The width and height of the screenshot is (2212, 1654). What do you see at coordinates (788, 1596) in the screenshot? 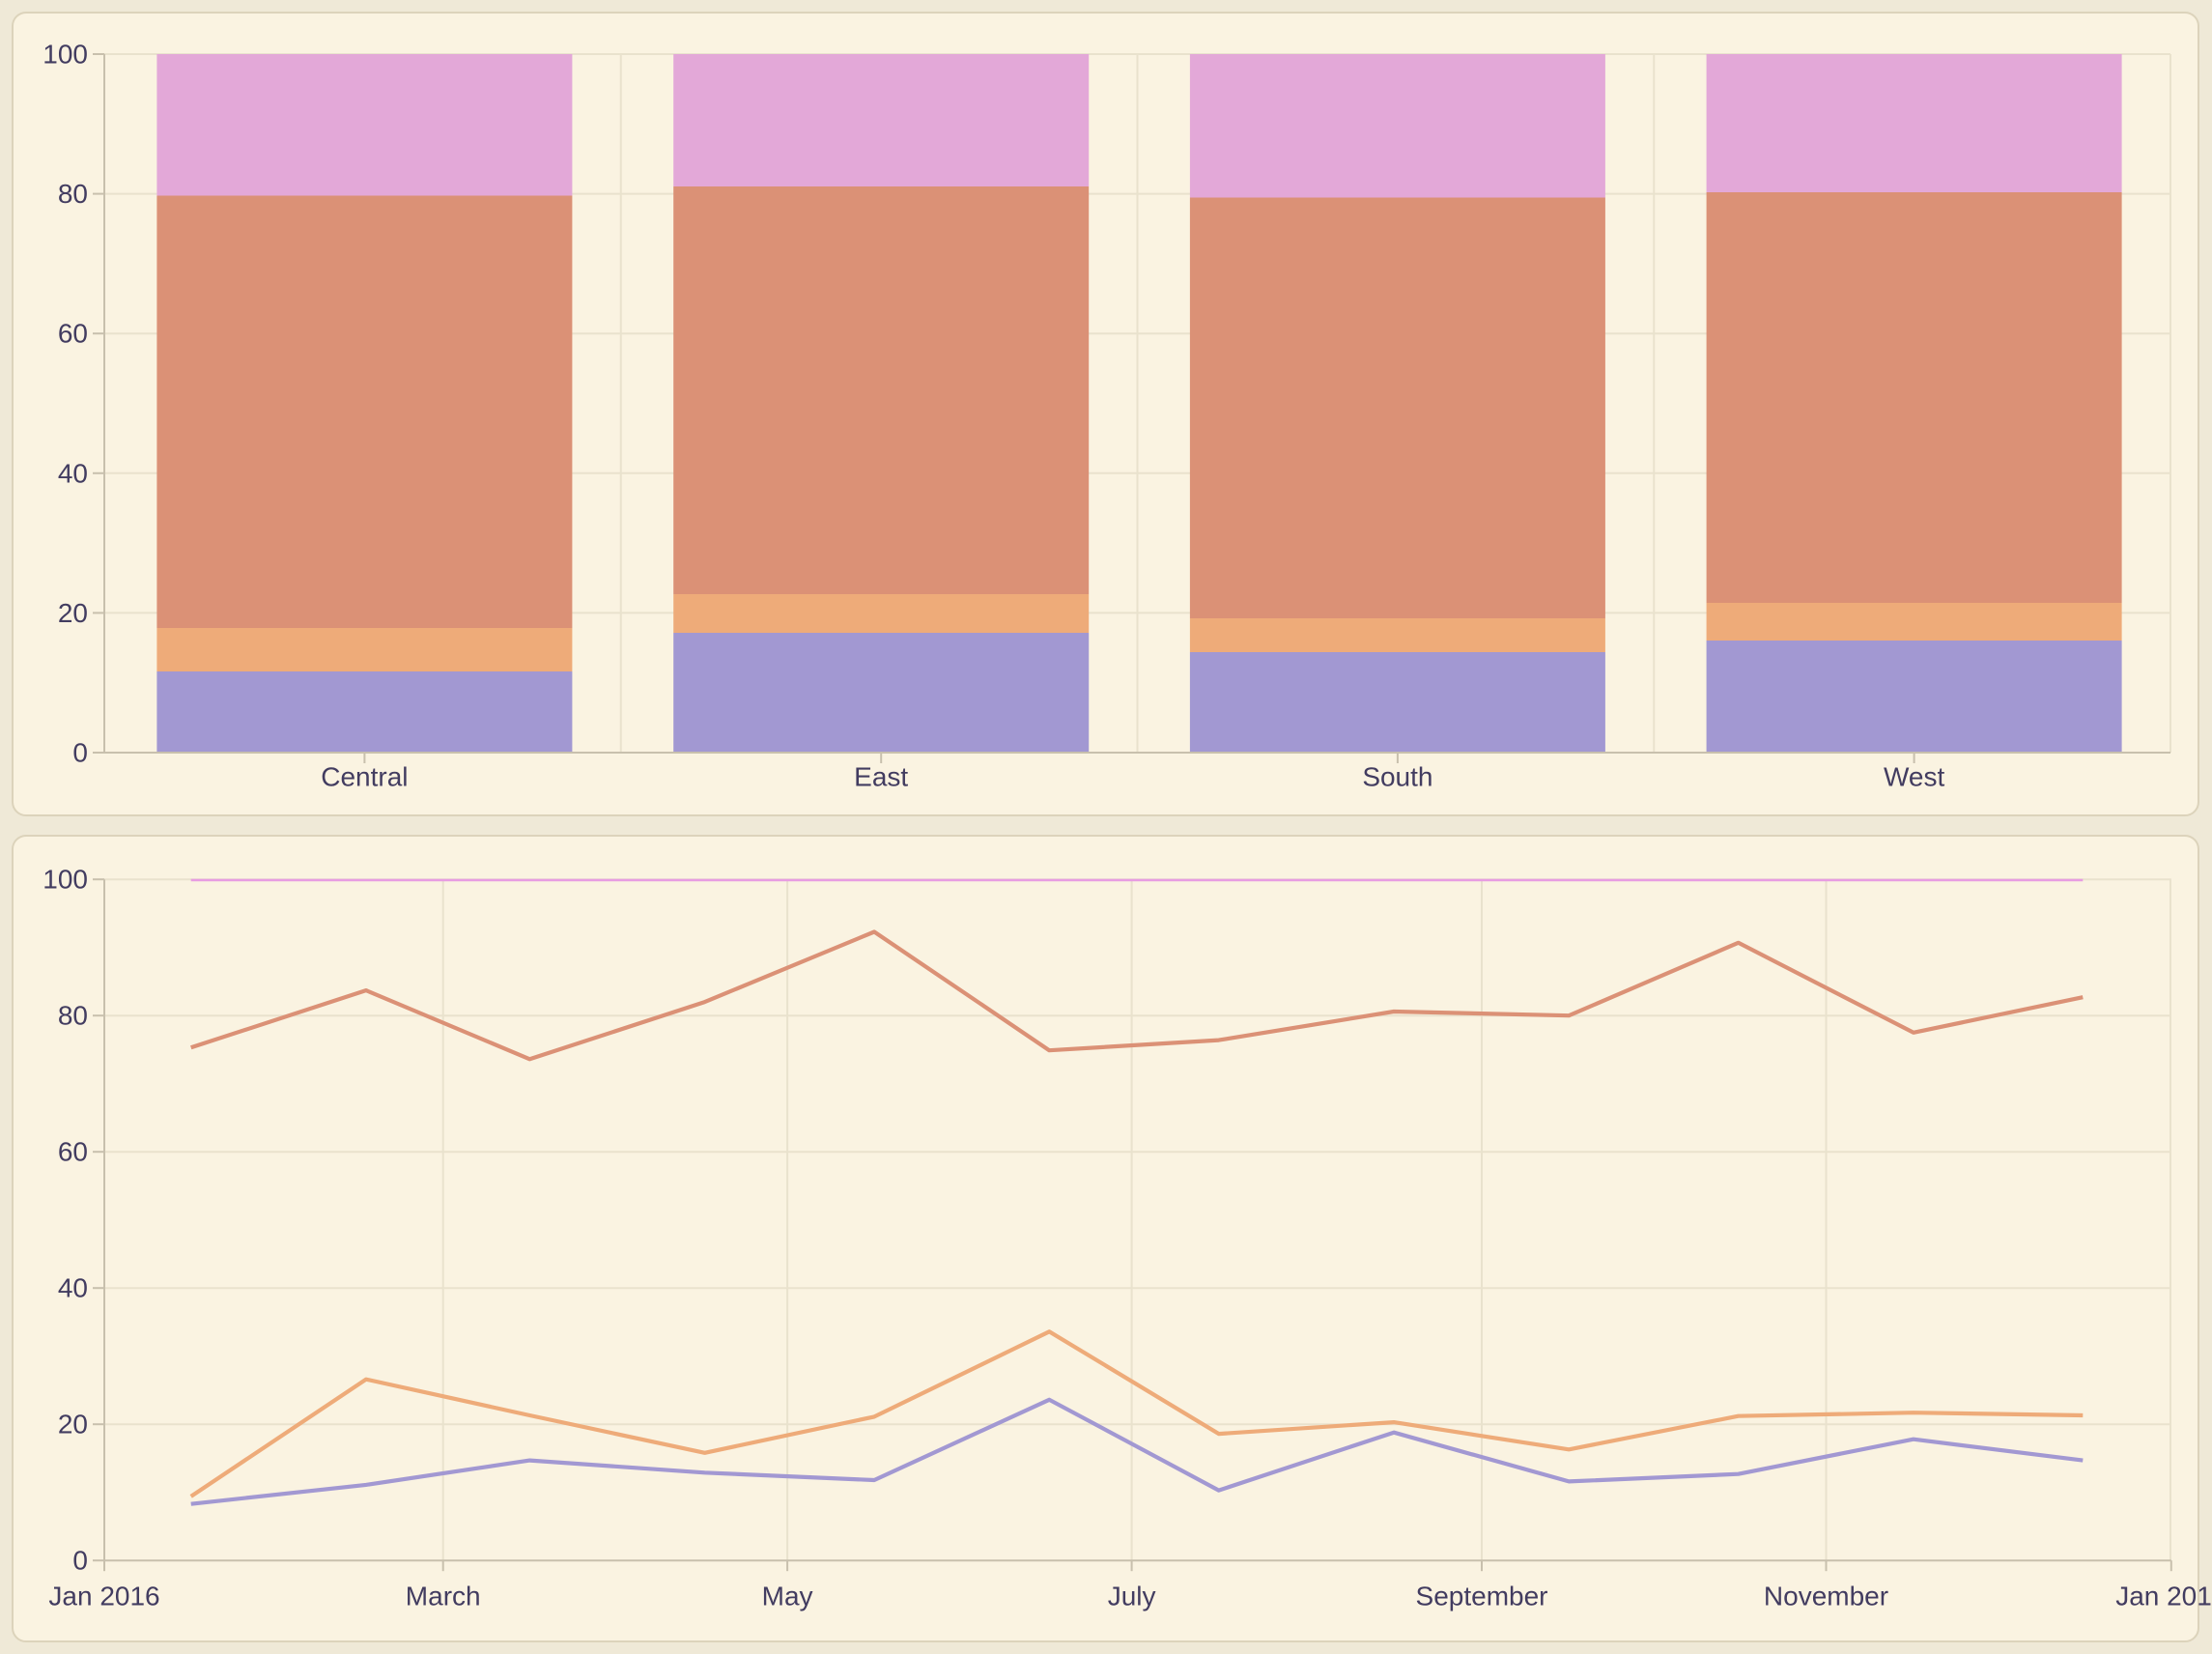
I see `svg-text: May` at bounding box center [788, 1596].